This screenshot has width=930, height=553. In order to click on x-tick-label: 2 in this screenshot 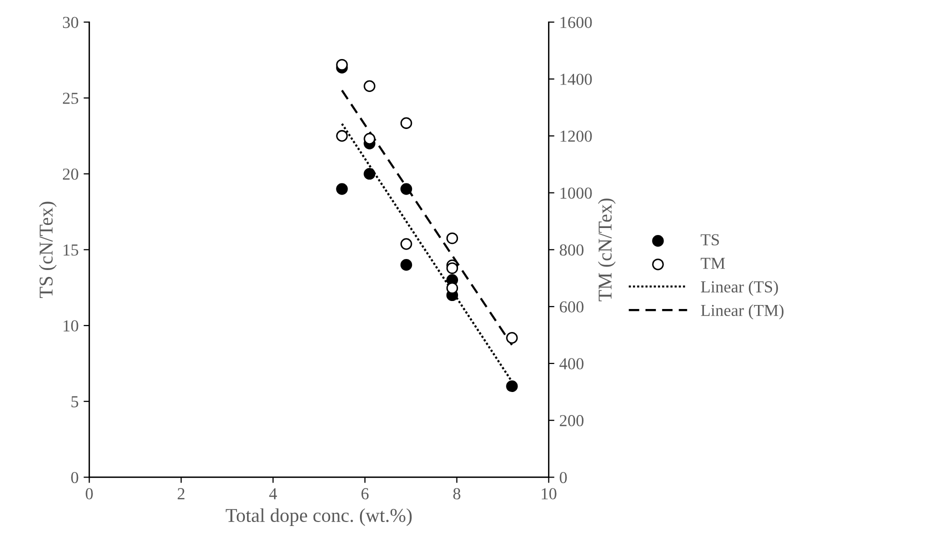, I will do `click(181, 494)`.